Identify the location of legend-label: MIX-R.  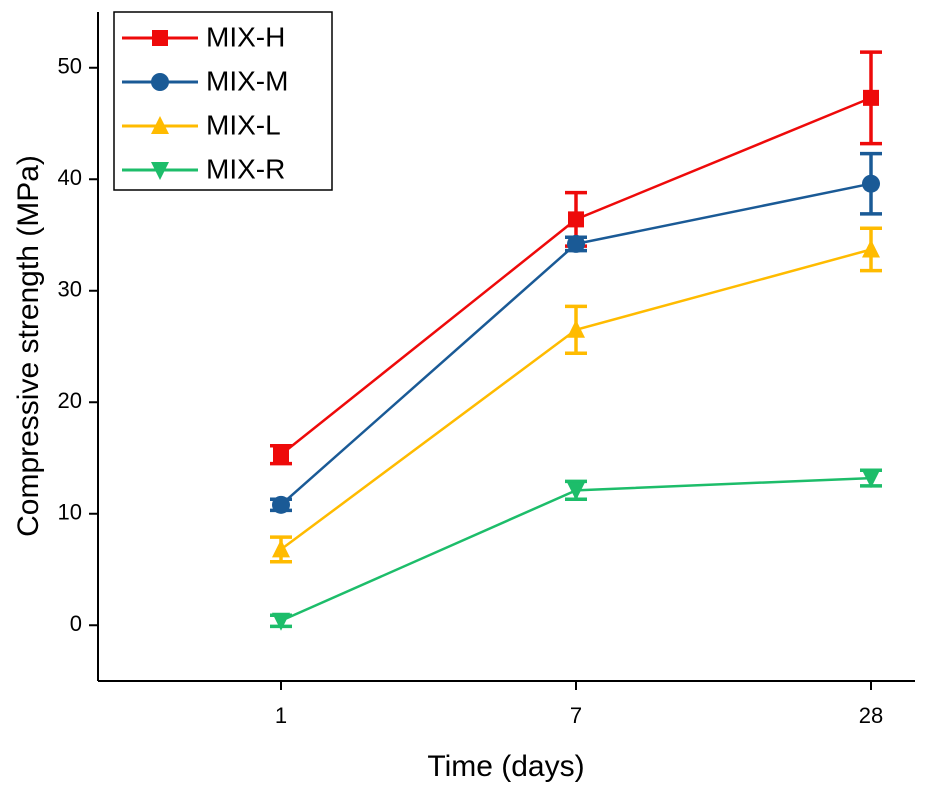
(245, 168).